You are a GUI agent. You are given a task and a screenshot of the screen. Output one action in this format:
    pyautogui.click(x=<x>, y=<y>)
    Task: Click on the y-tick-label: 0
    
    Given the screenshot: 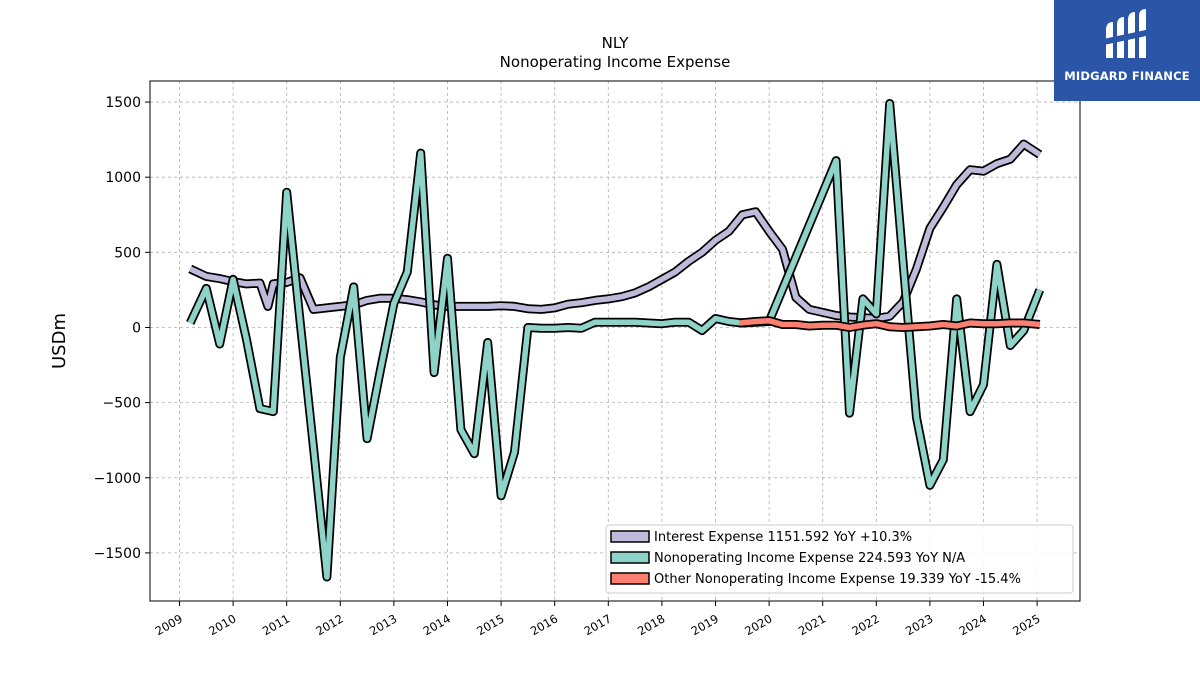 What is the action you would take?
    pyautogui.click(x=136, y=328)
    